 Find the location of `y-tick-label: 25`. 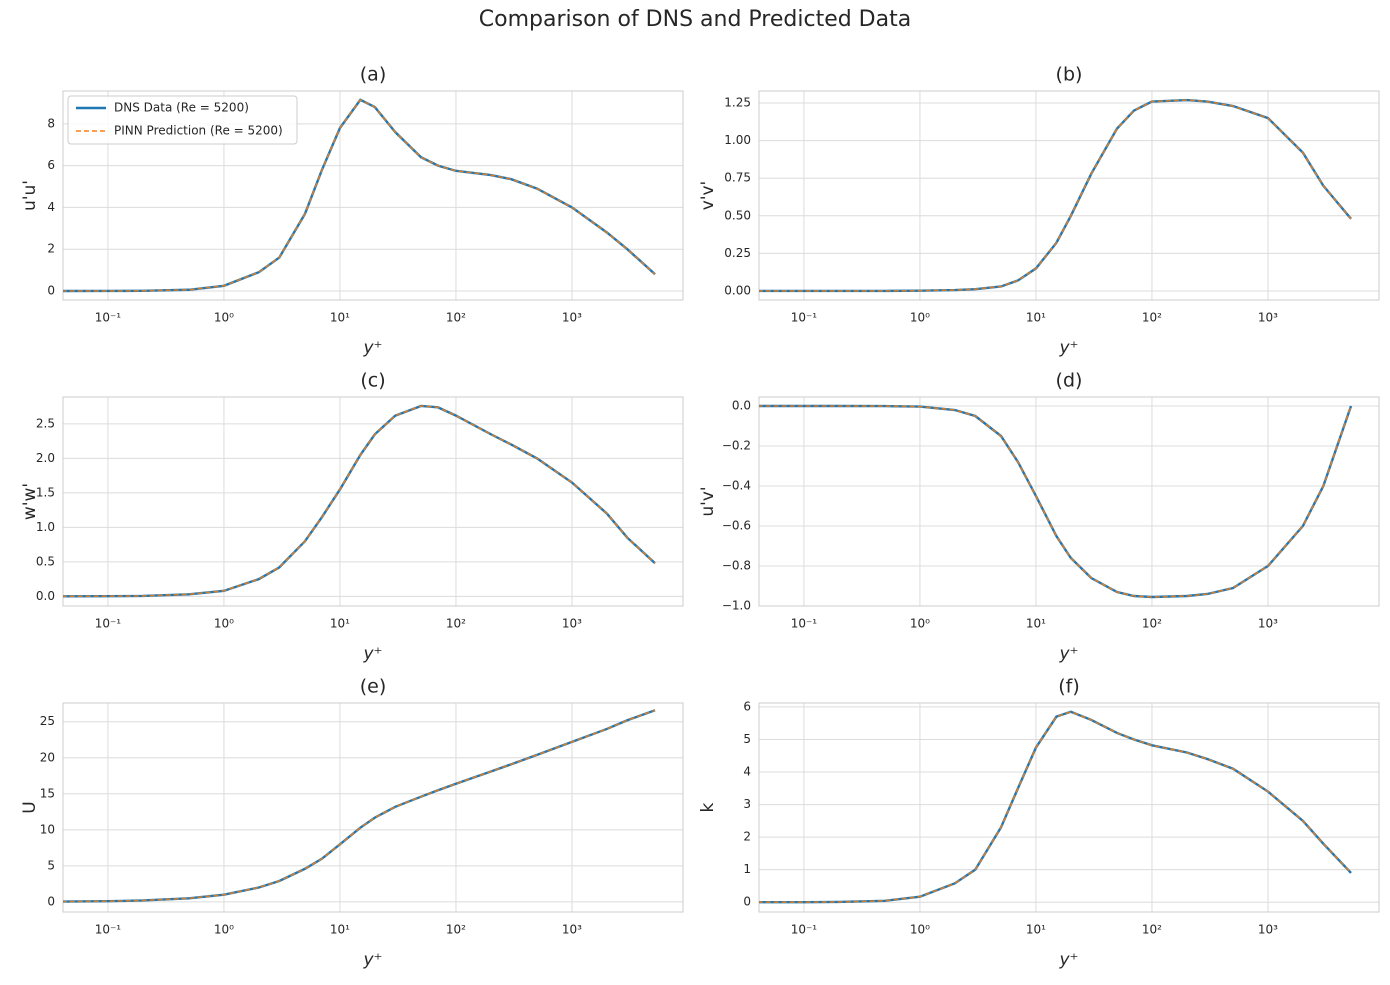

y-tick-label: 25 is located at coordinates (47, 721).